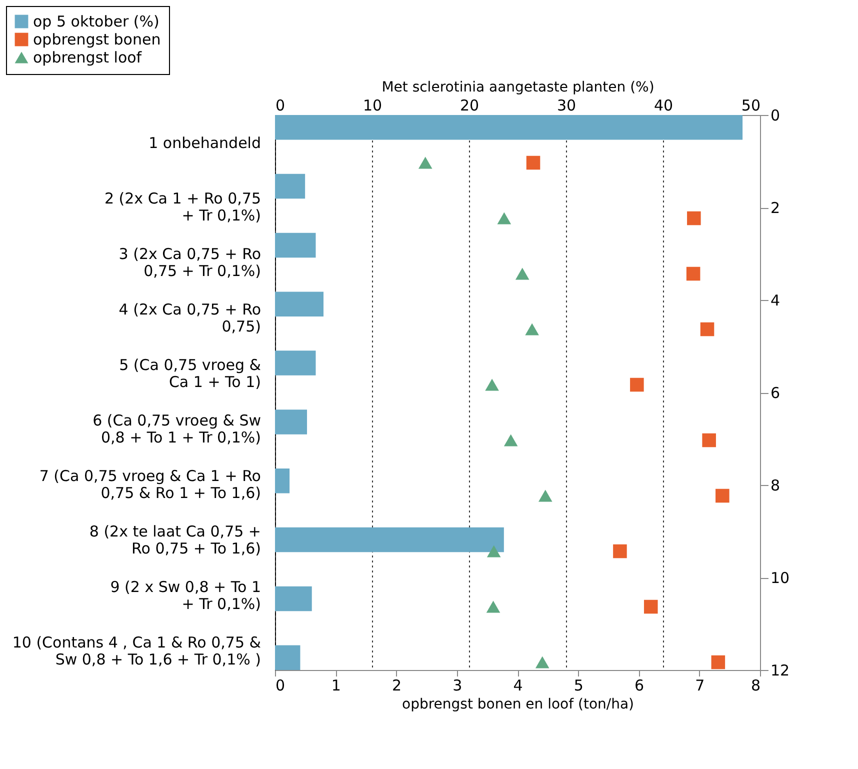 The image size is (858, 769). What do you see at coordinates (780, 671) in the screenshot?
I see `y2-tick-label: 12` at bounding box center [780, 671].